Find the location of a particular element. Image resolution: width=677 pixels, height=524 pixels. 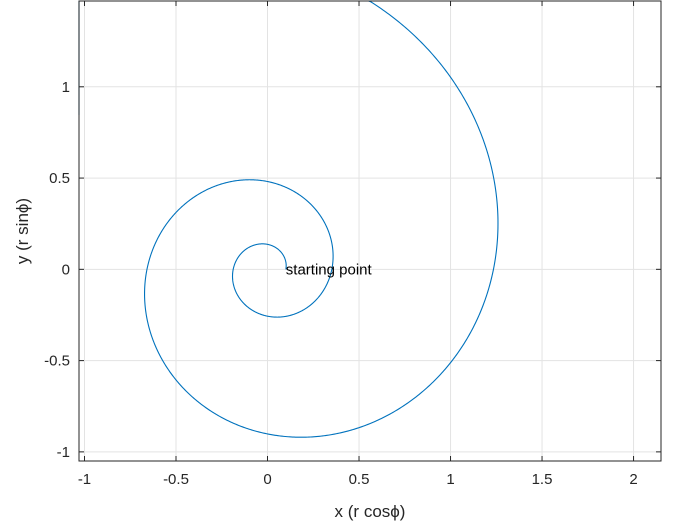

x-axis-label: x (r cosϕ) is located at coordinates (370, 511).